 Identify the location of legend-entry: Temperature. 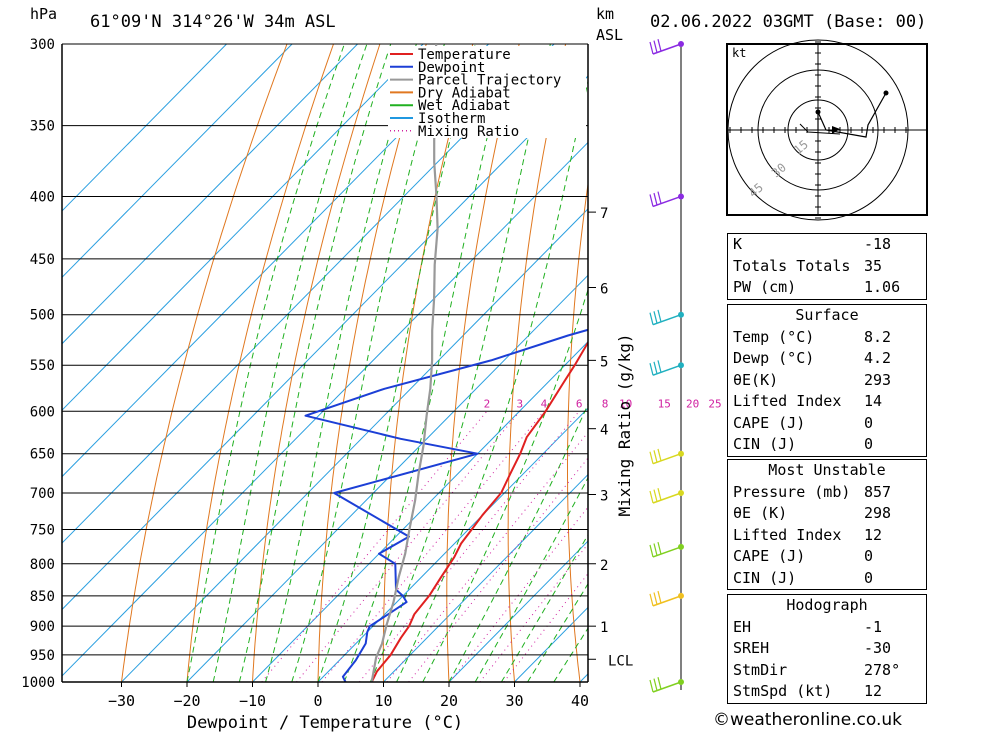
(450, 55).